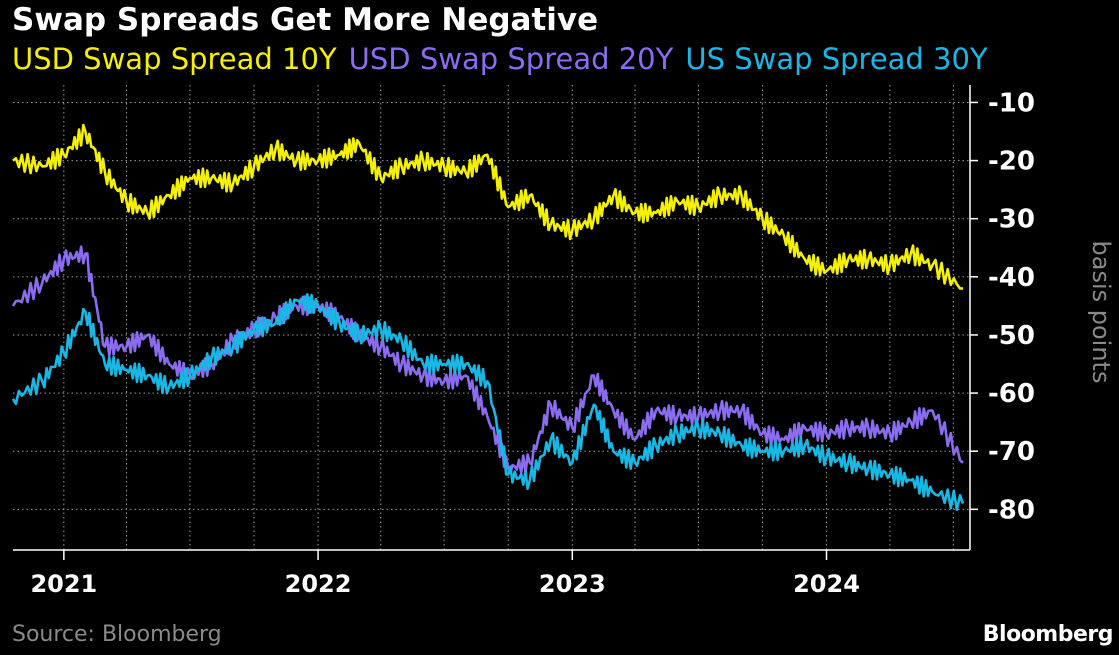 This screenshot has width=1119, height=655. Describe the element at coordinates (1011, 278) in the screenshot. I see `y-tick-label: -40` at that location.